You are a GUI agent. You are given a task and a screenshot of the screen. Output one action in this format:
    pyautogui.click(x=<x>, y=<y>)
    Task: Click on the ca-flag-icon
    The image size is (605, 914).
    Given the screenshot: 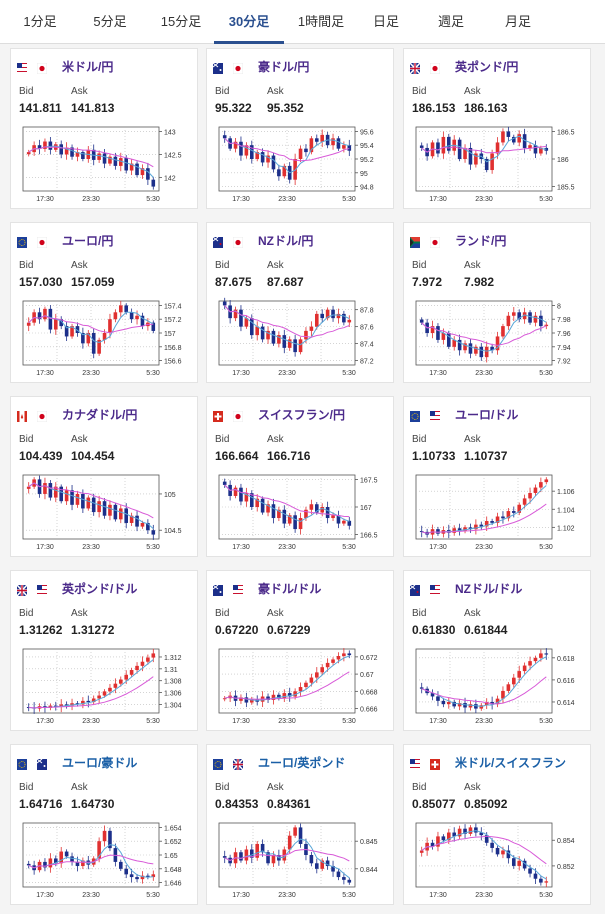 What is the action you would take?
    pyautogui.click(x=27, y=415)
    